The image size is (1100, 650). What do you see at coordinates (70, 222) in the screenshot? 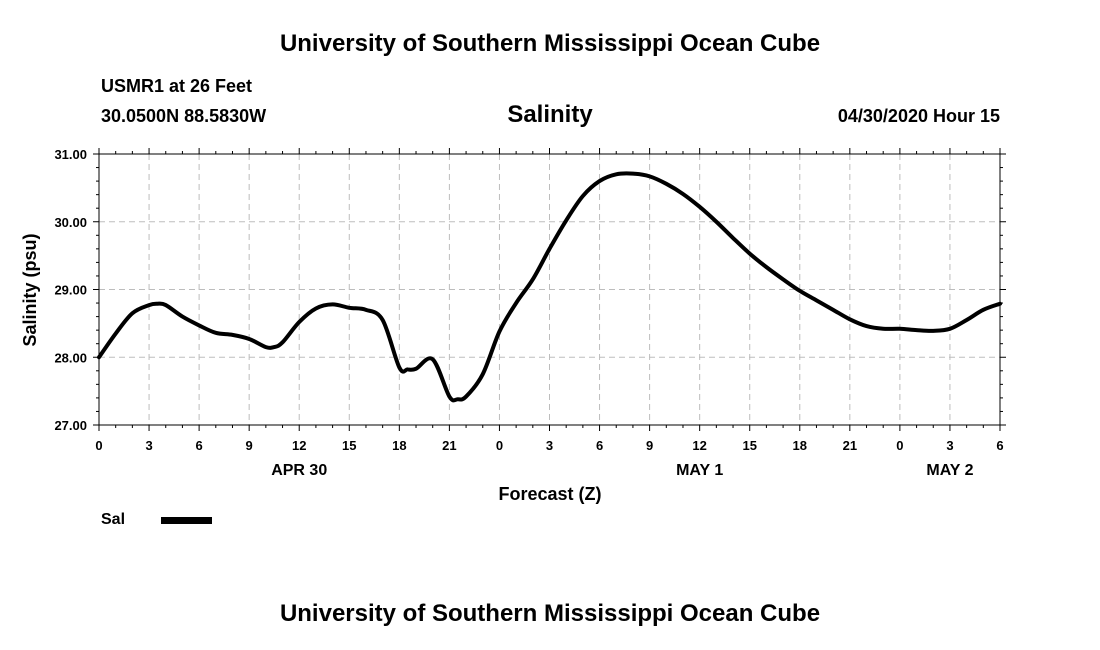
I see `y-tick-label: 30.00` at bounding box center [70, 222].